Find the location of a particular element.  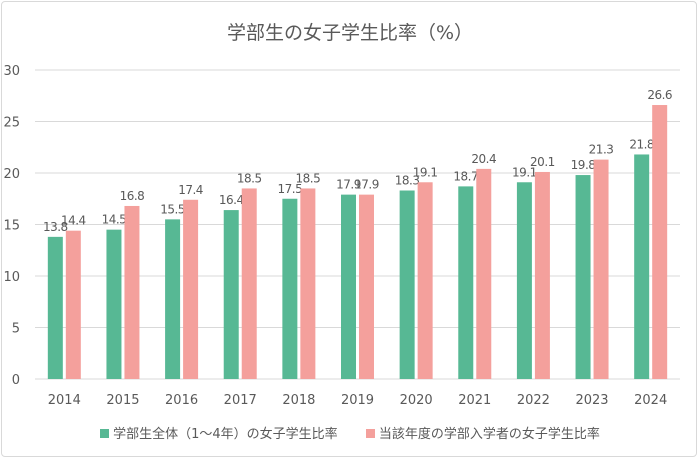

legend-item-all-students: 学部生全体（1～4年）の女子学生比率 is located at coordinates (219, 434).